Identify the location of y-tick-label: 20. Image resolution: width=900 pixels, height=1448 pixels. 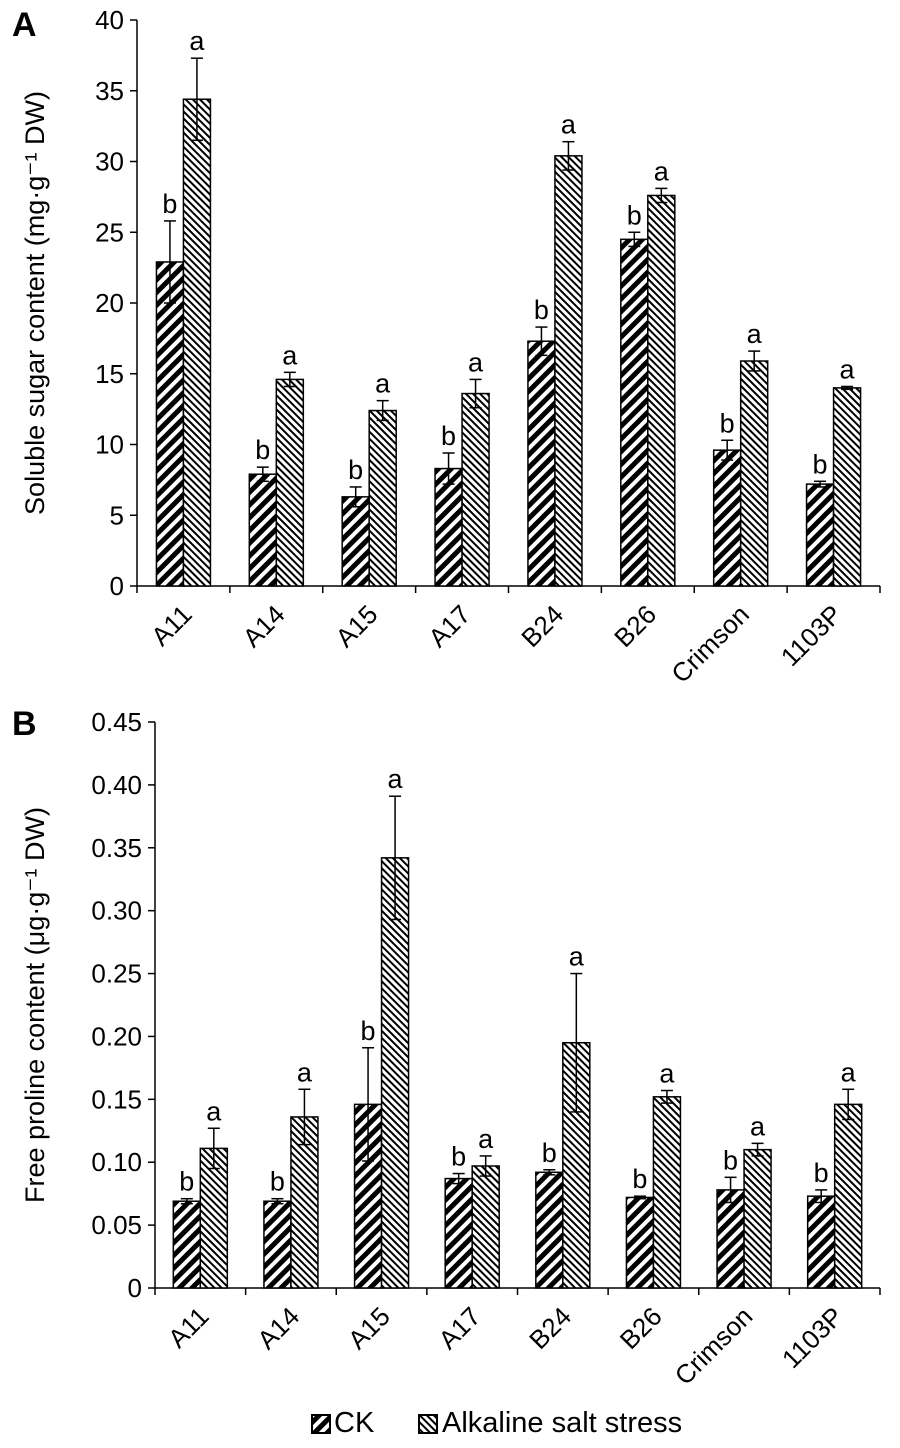
(109, 303).